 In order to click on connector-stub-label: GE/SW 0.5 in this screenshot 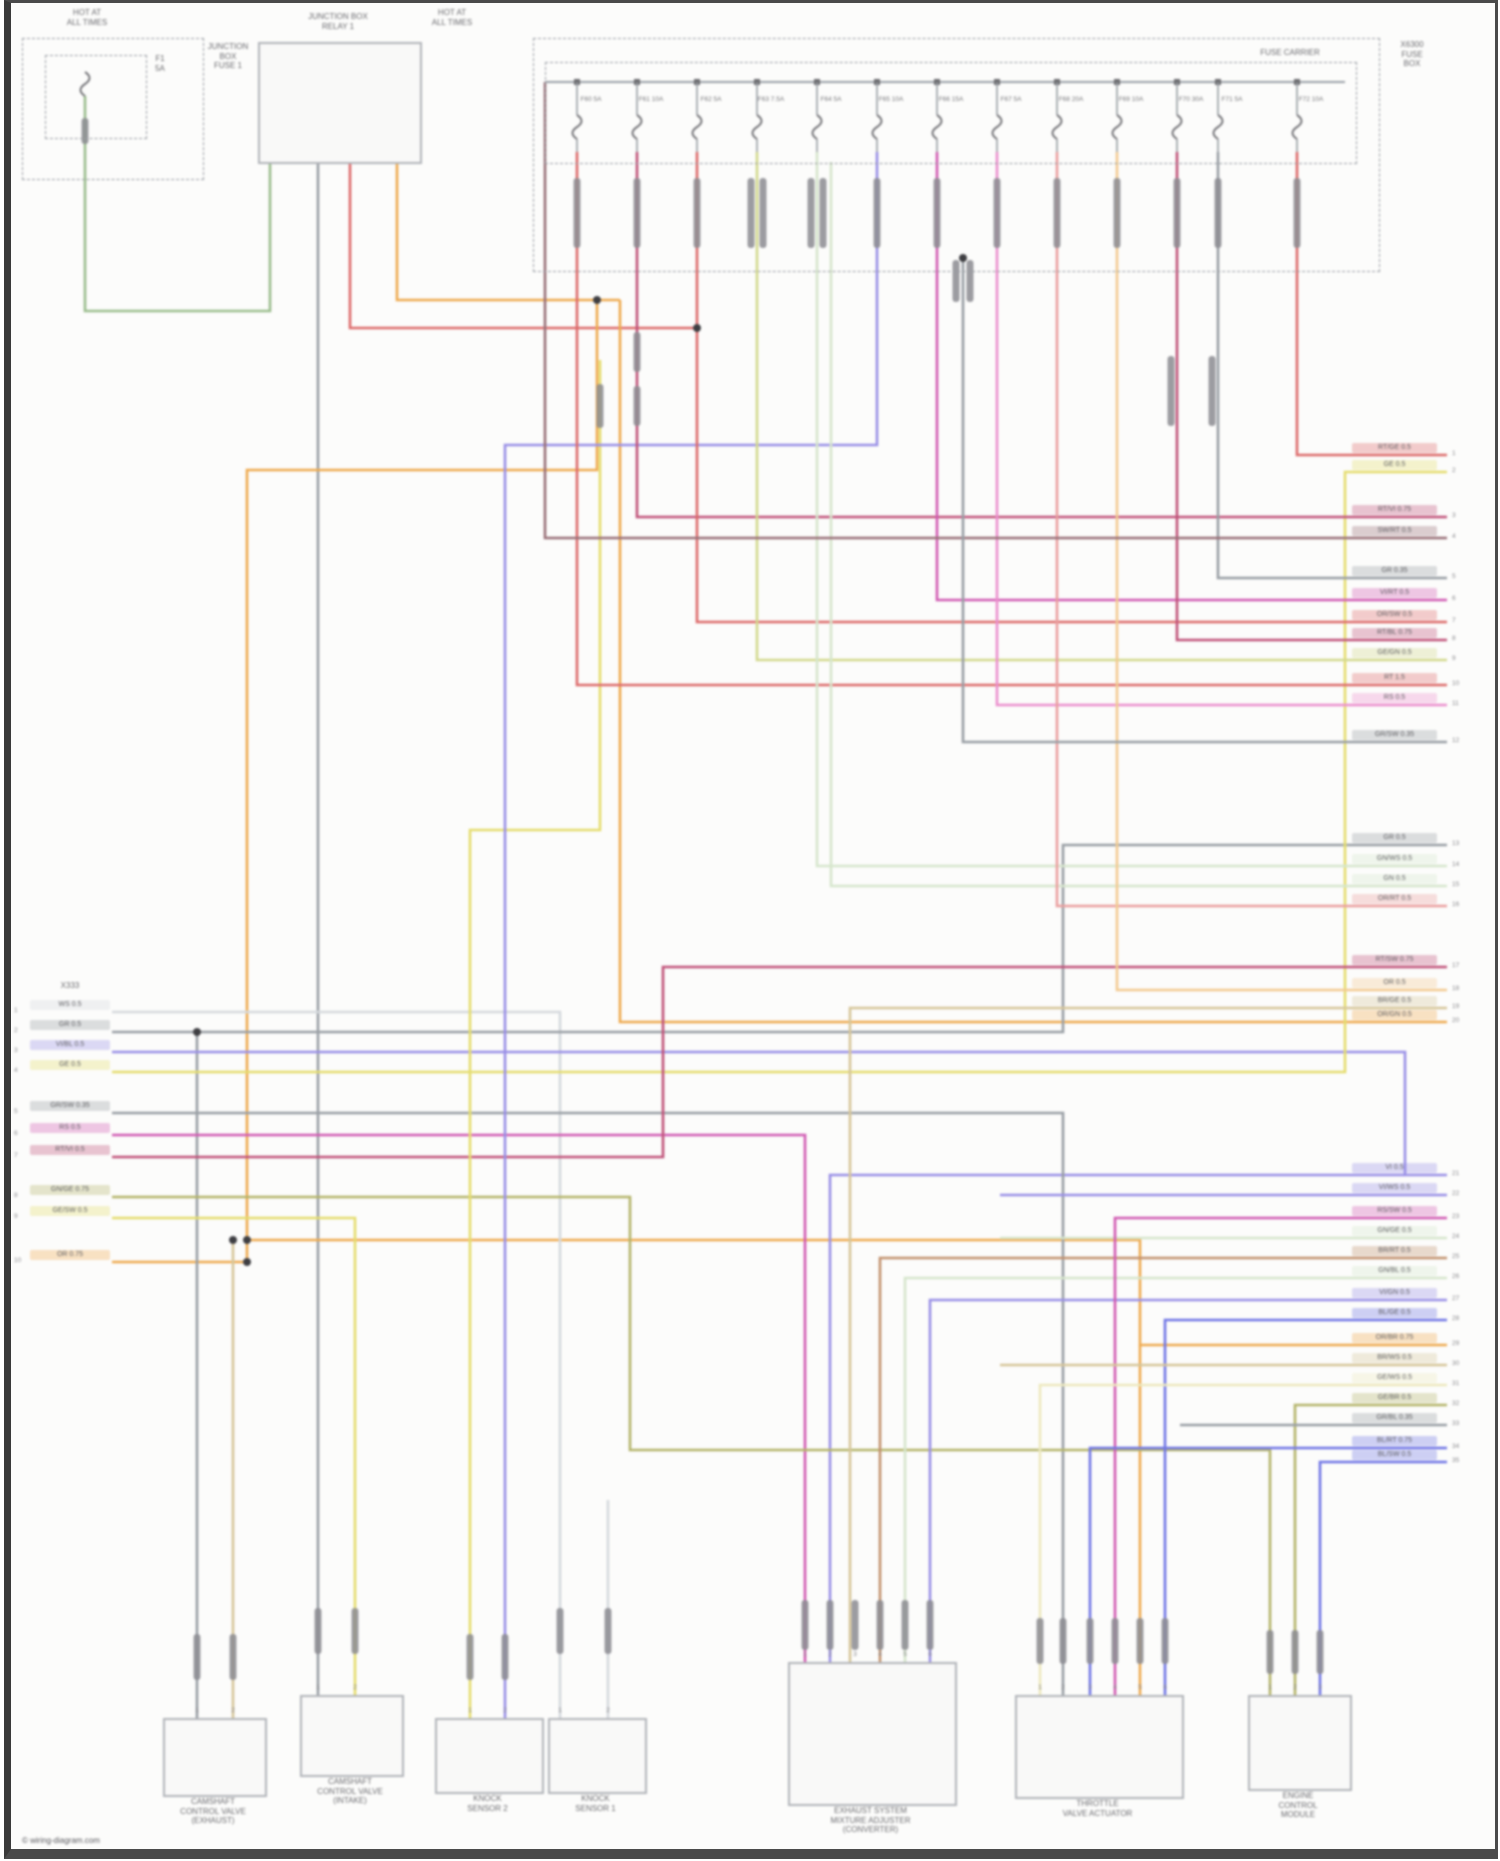, I will do `click(70, 1211)`.